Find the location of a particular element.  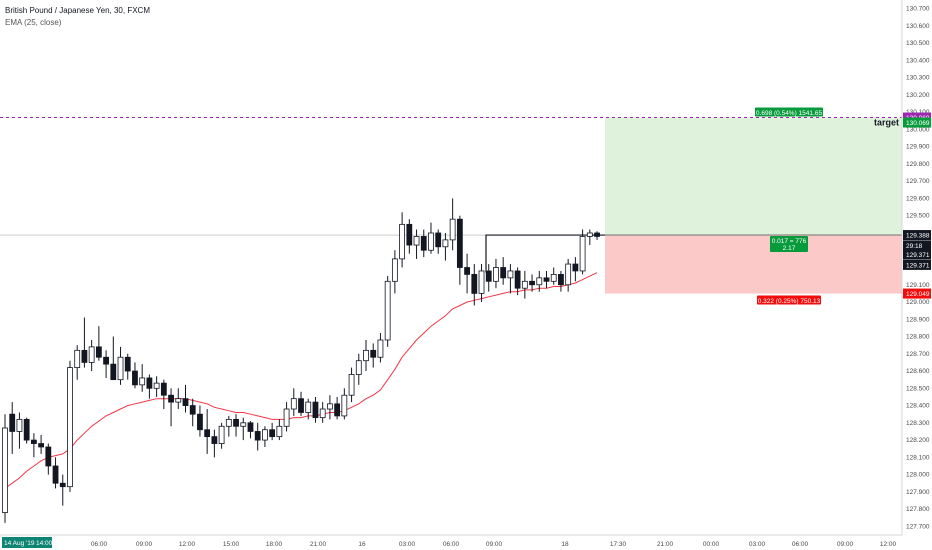

risk-reward-label-ratio: 2.17 is located at coordinates (789, 248).